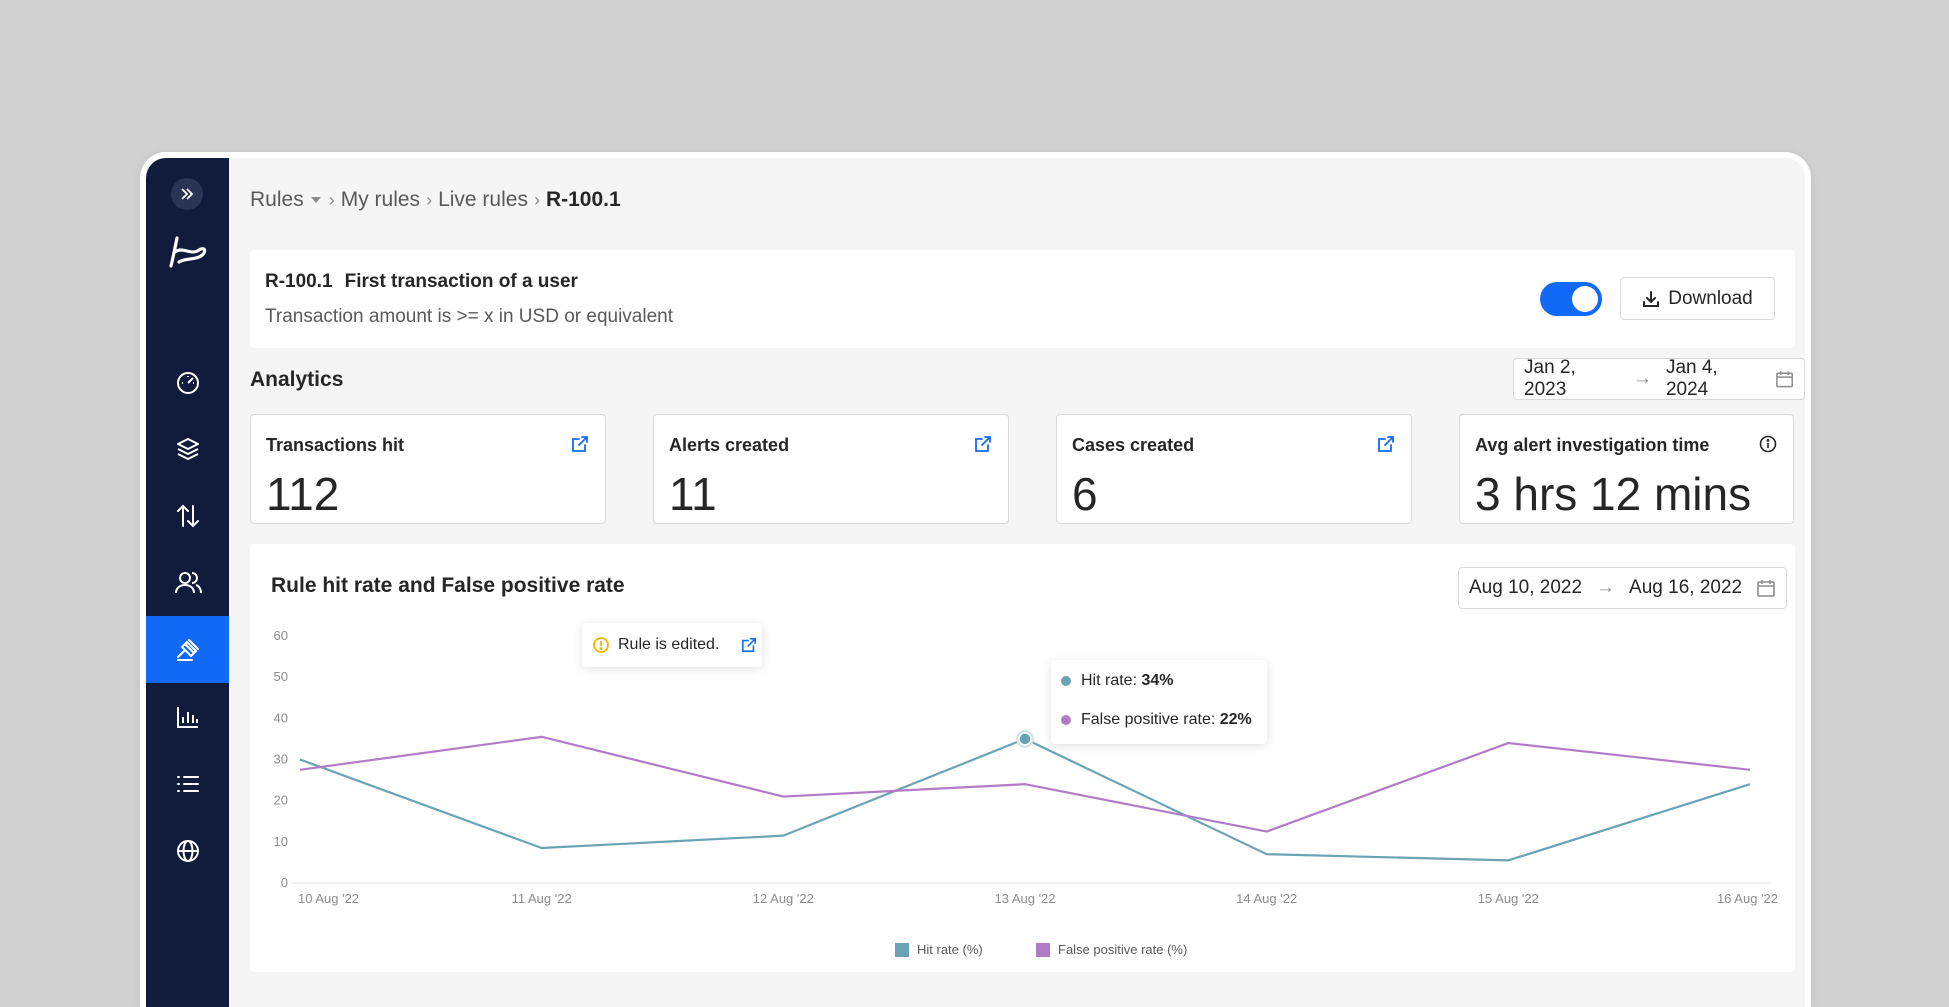 The image size is (1949, 1007). What do you see at coordinates (281, 759) in the screenshot?
I see `y-tick-label: 30` at bounding box center [281, 759].